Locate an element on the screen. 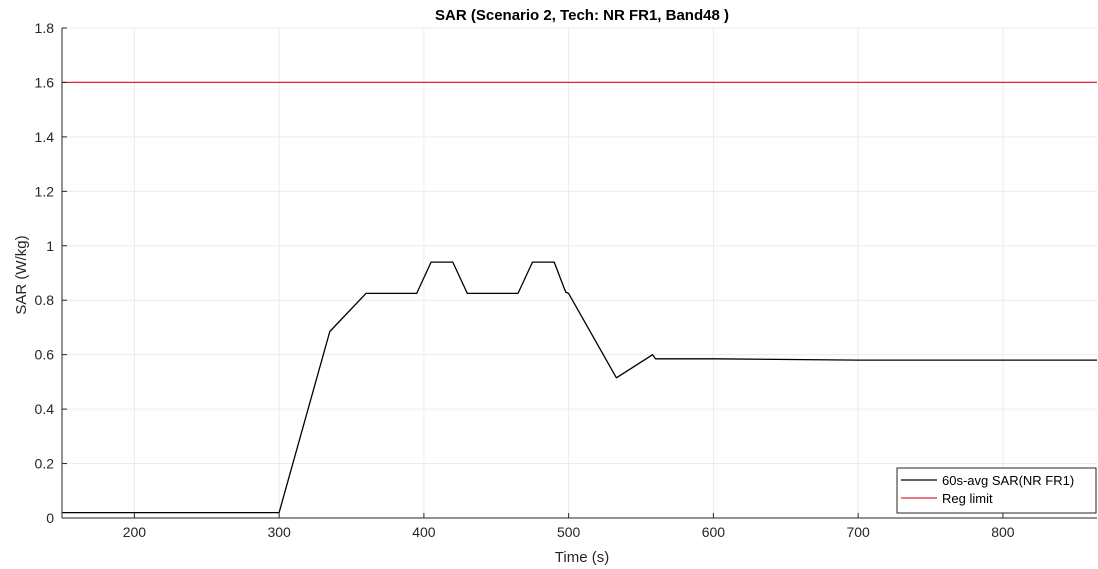 This screenshot has width=1098, height=569. y-tick-label: 0 is located at coordinates (50, 518).